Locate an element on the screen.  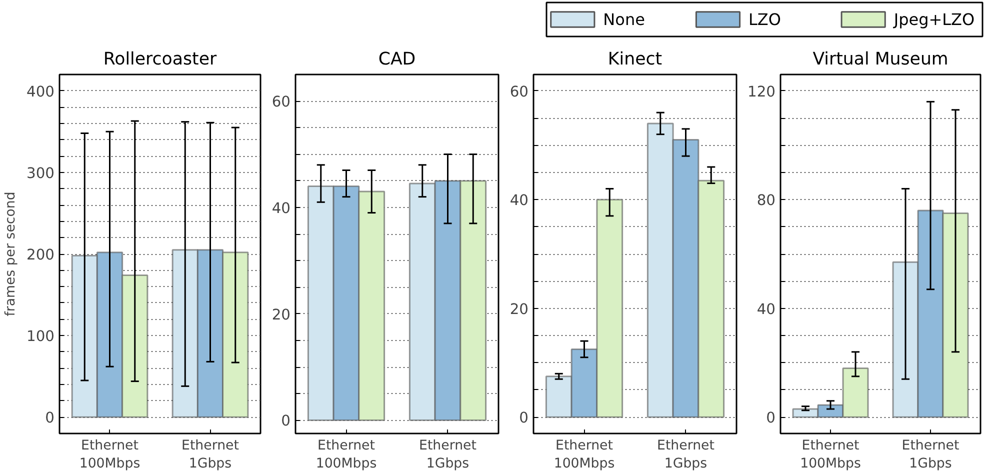
chart-title: Rollercoaster is located at coordinates (160, 60).